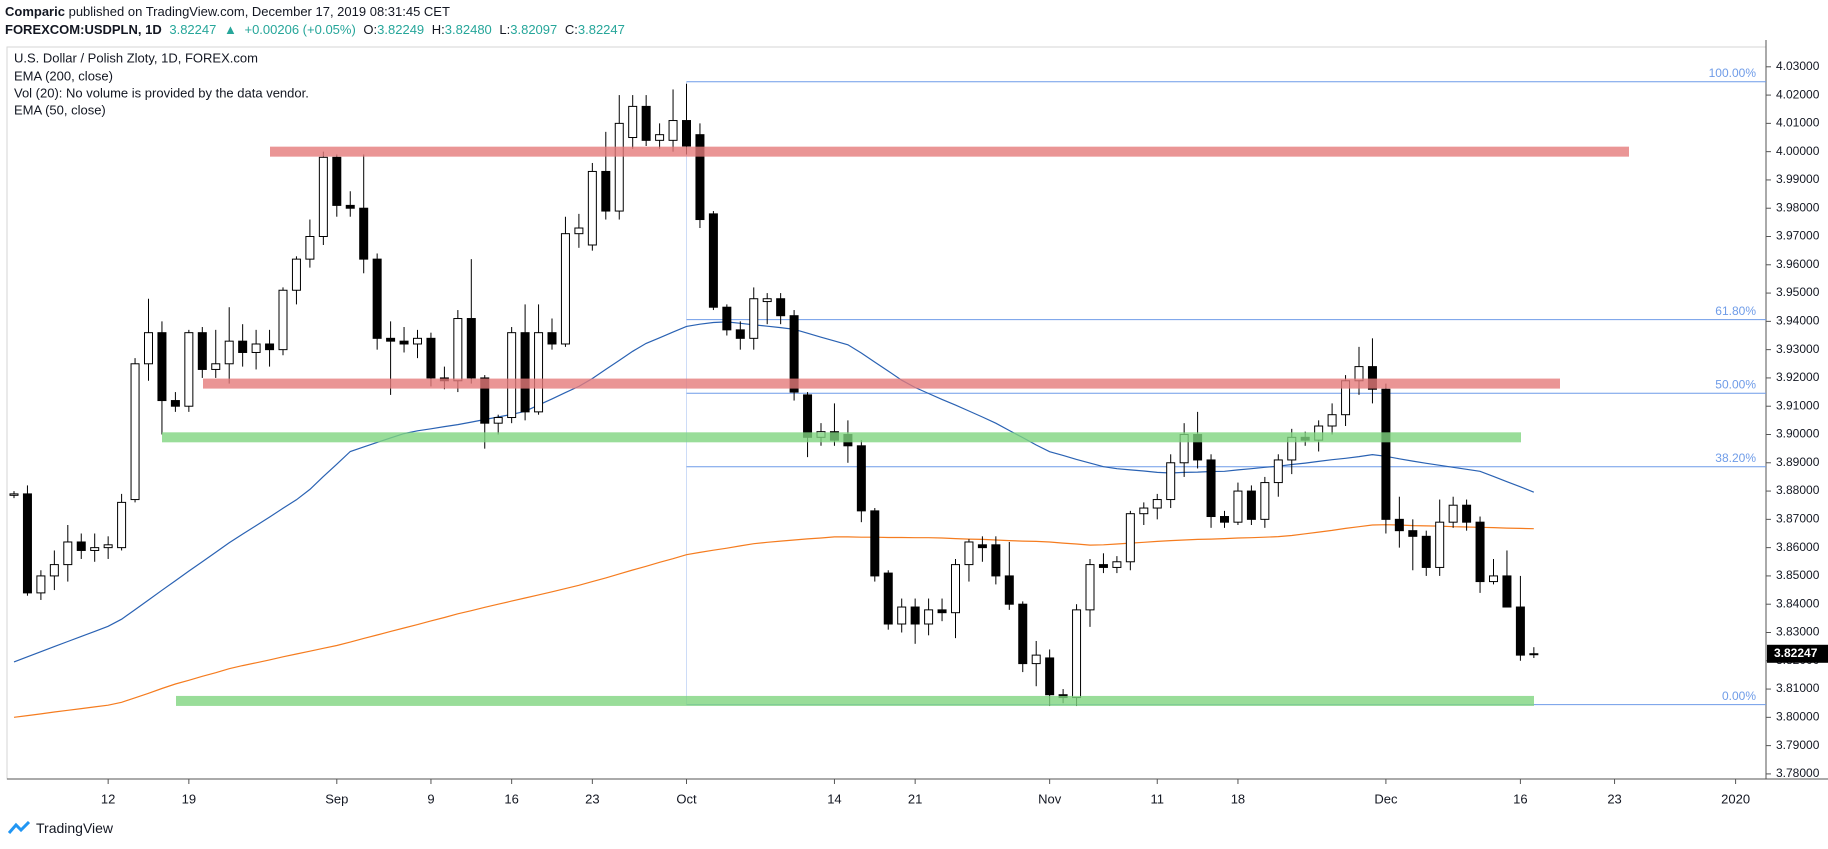 The width and height of the screenshot is (1828, 849). I want to click on y-tick-label: 3.90000, so click(1798, 434).